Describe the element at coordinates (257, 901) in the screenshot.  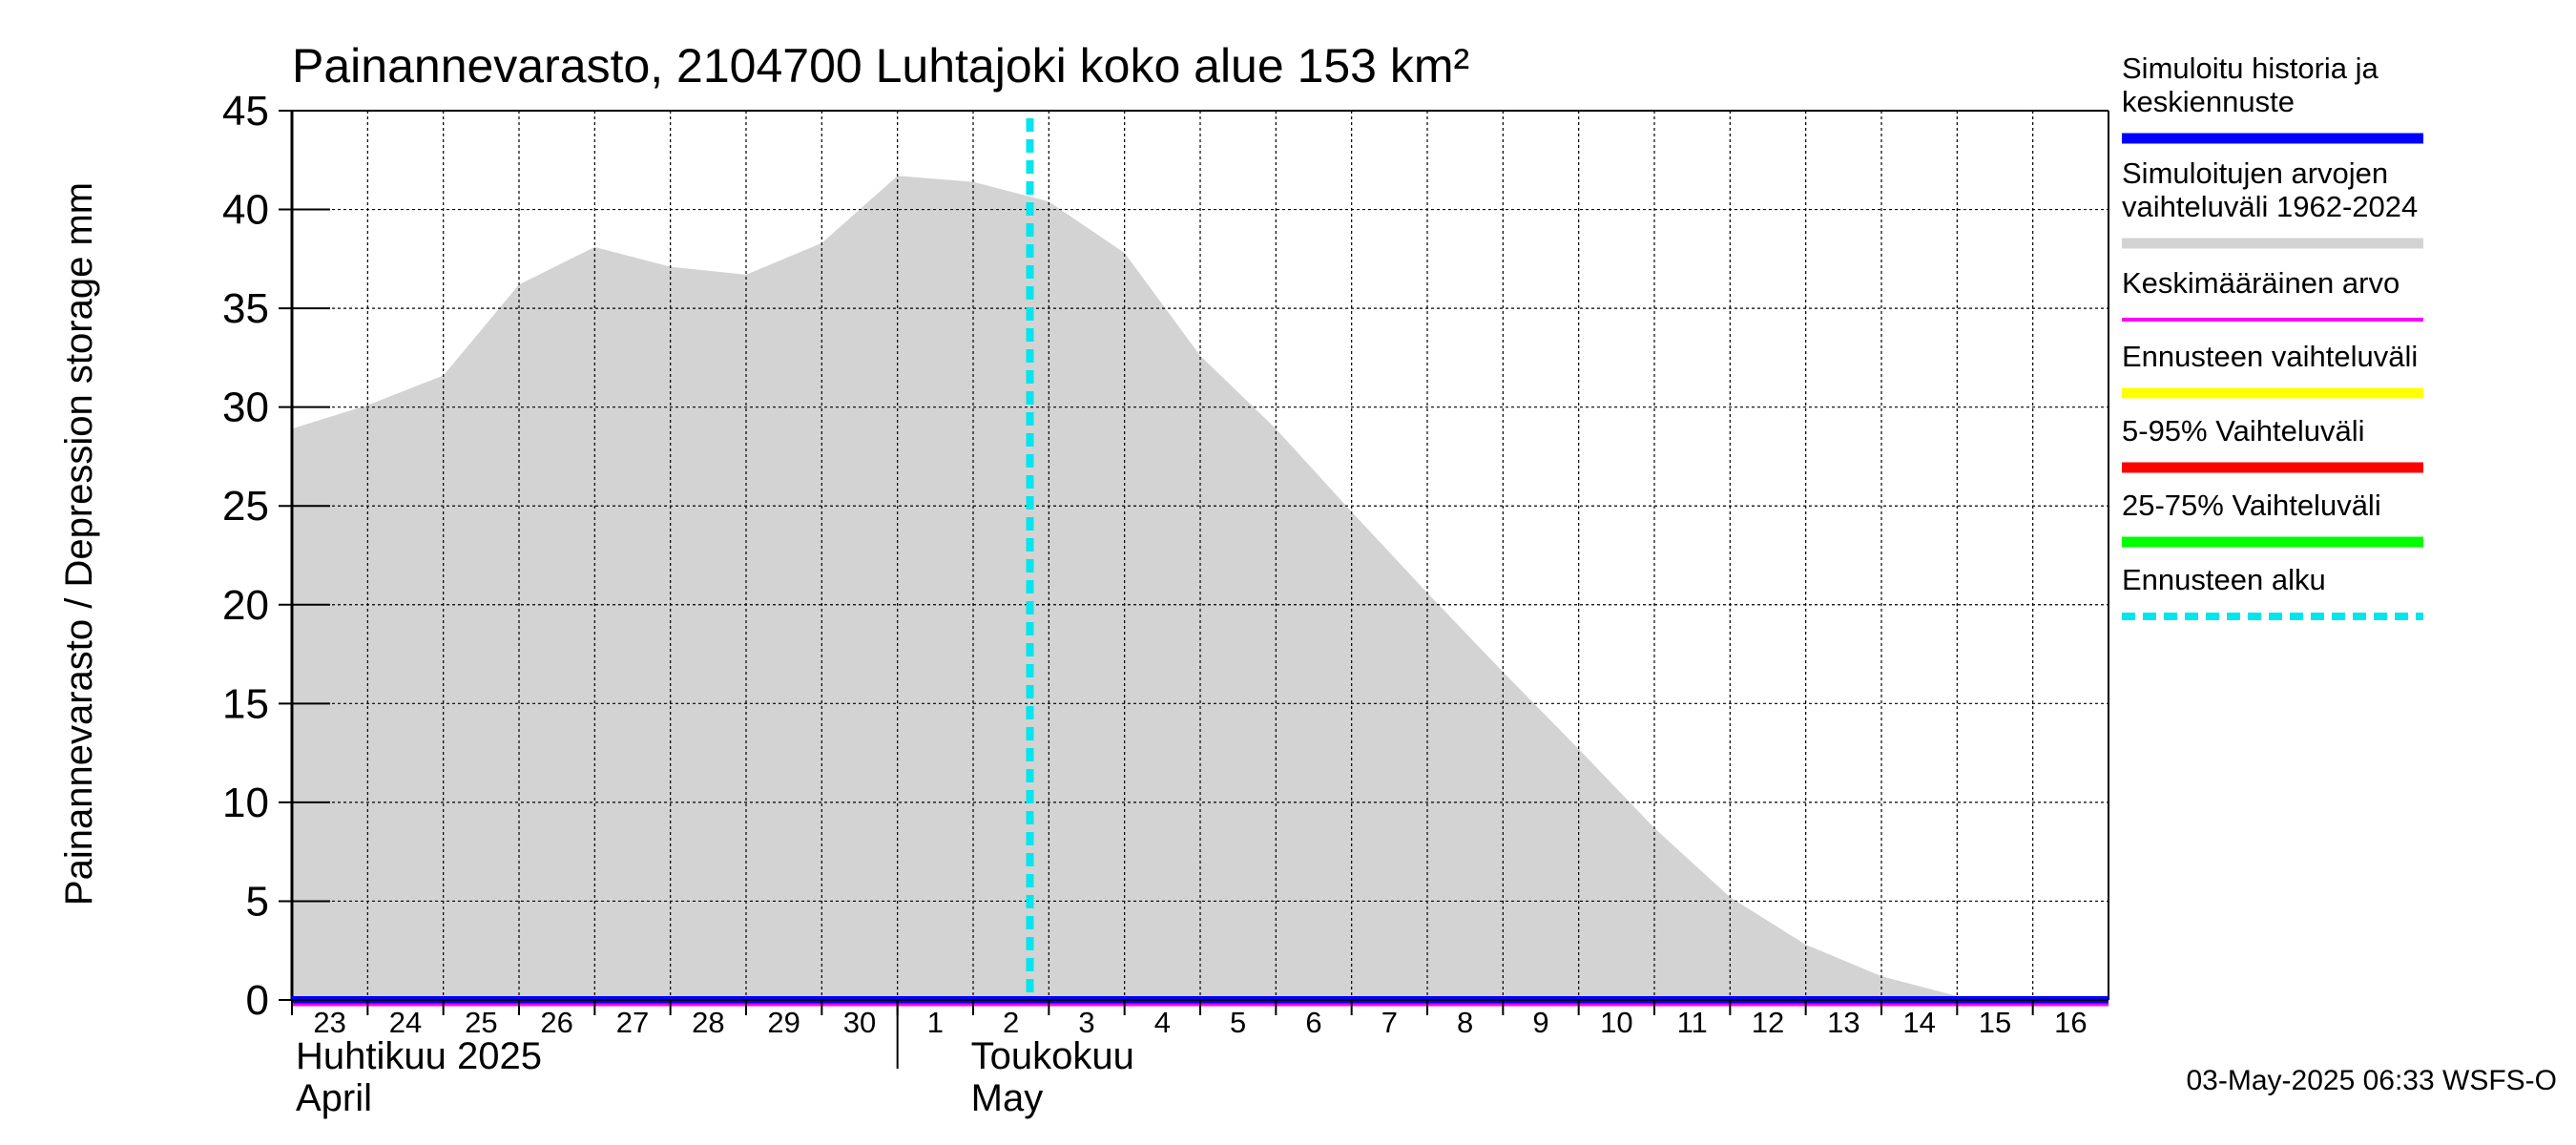
I see `y-tick-label: 5` at that location.